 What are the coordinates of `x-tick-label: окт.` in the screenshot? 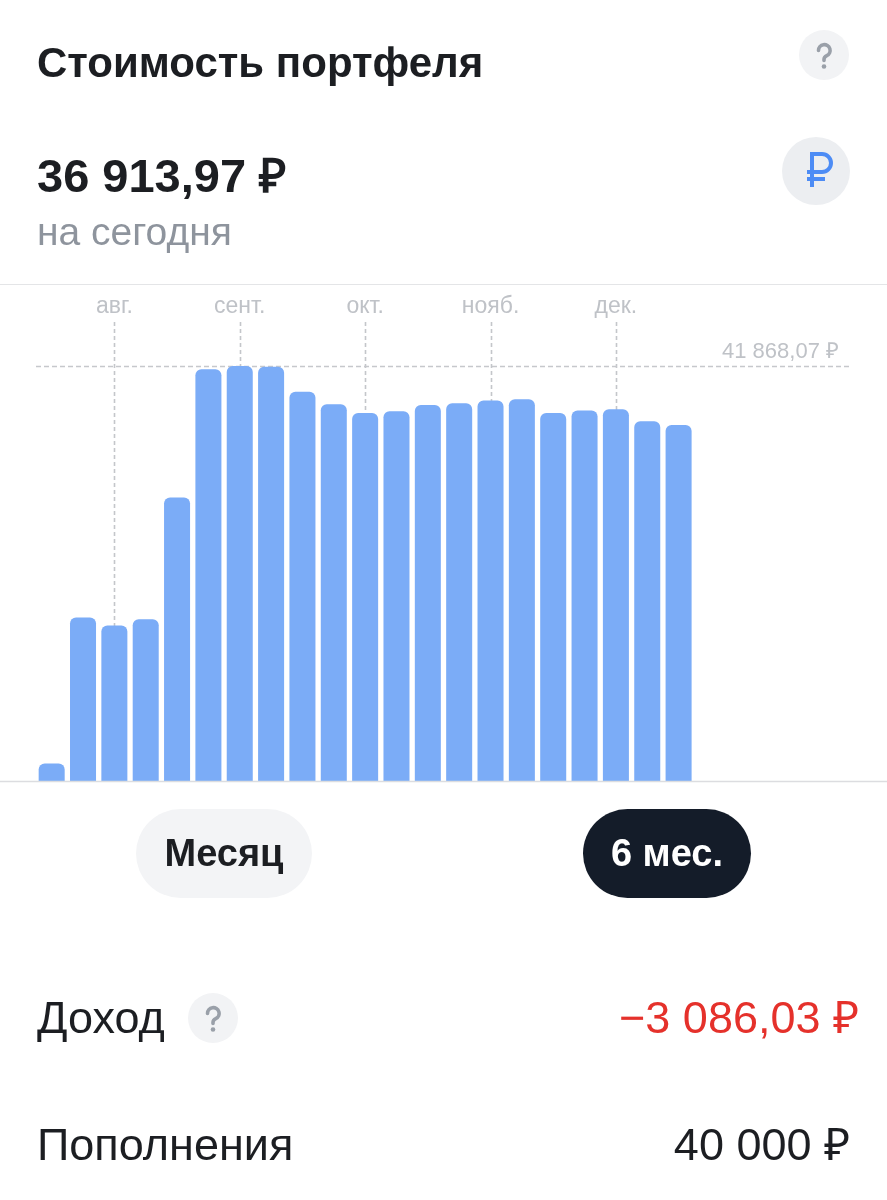 It's located at (365, 305).